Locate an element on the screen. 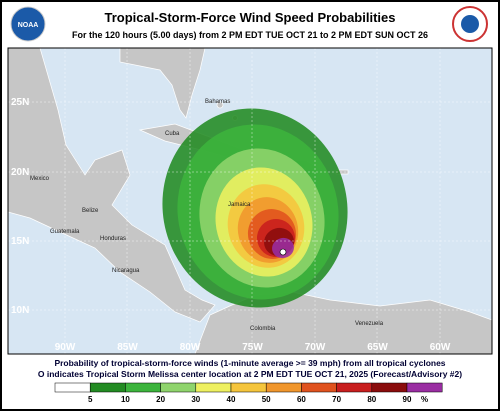 This screenshot has width=500, height=416. florida is located at coordinates (162, 83).